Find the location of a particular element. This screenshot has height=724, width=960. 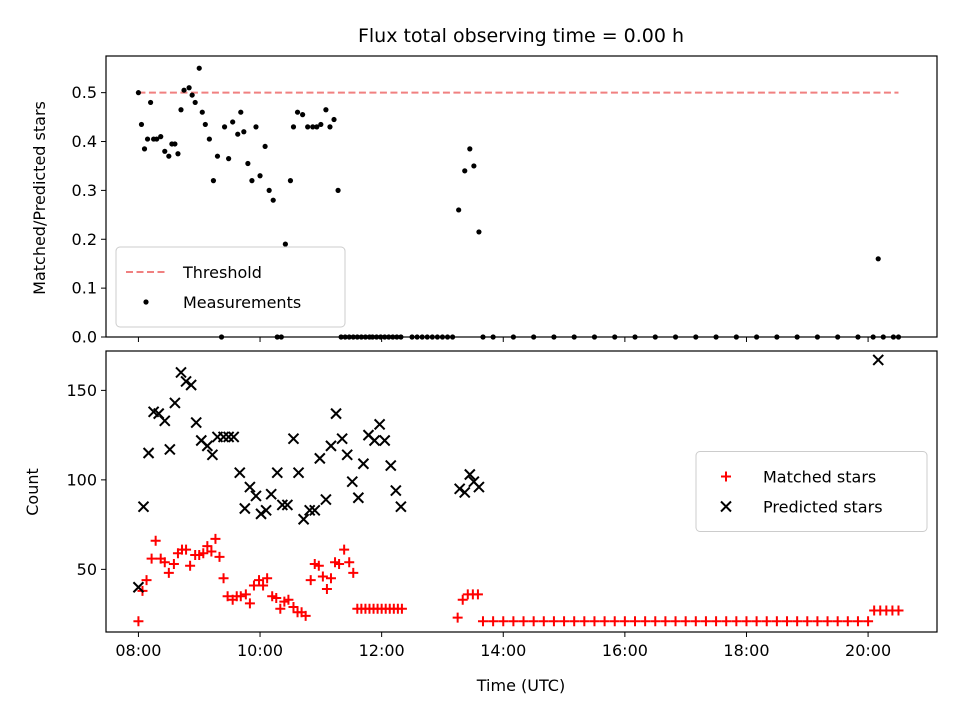

y-tick-label: 100 is located at coordinates (81, 479).